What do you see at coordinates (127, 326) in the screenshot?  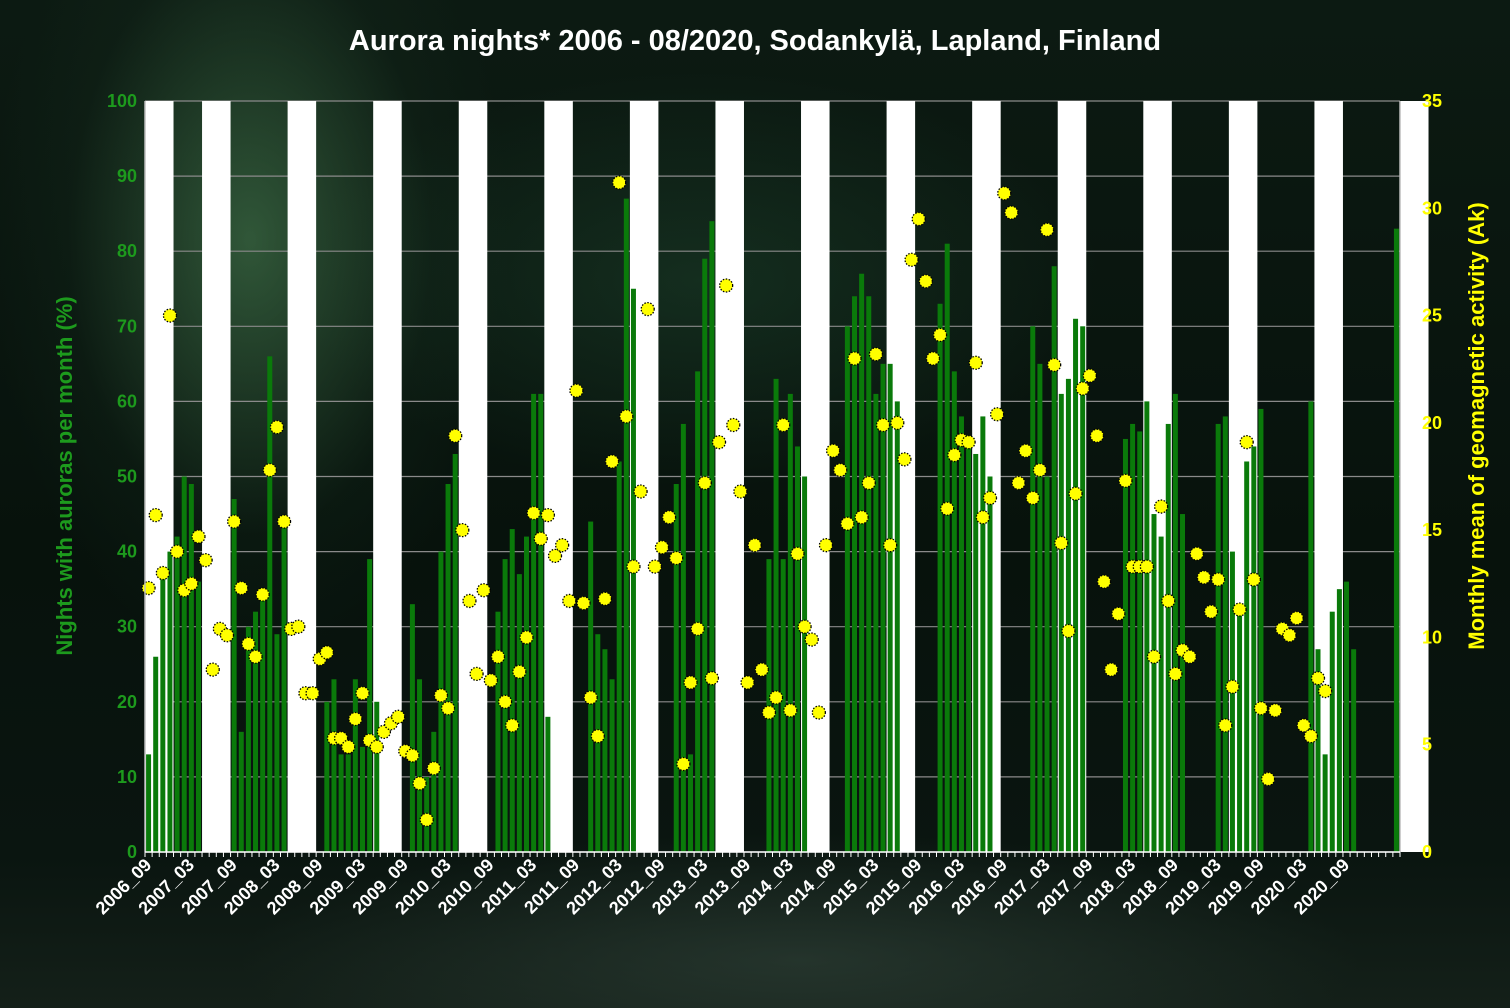 I see `left-y-tick-label-7: 70` at bounding box center [127, 326].